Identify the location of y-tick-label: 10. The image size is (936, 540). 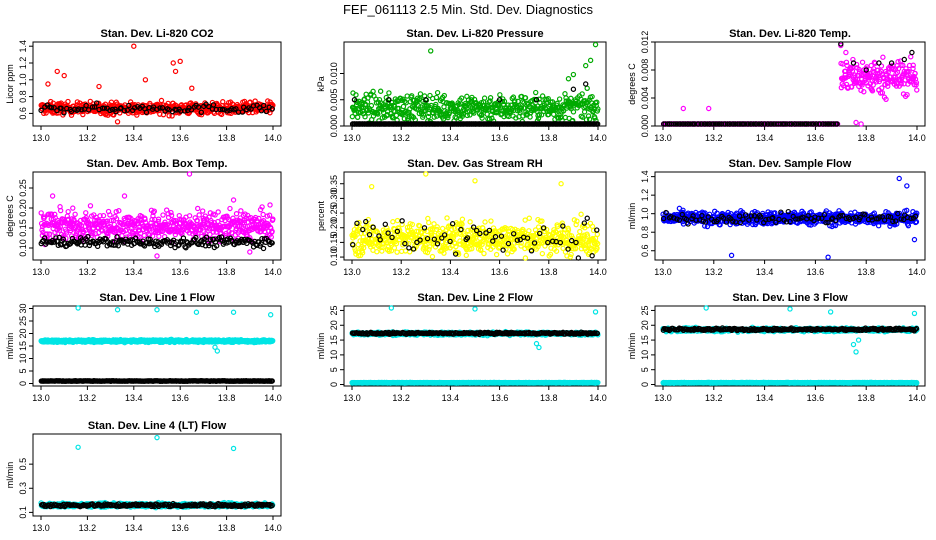
(23, 358).